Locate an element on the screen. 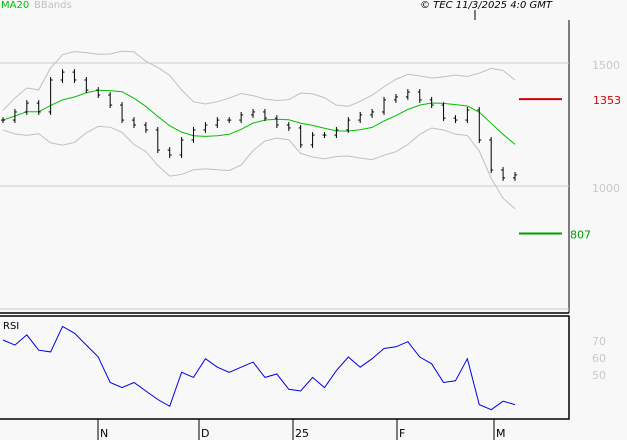  y-tick-label: 1000 is located at coordinates (606, 188).